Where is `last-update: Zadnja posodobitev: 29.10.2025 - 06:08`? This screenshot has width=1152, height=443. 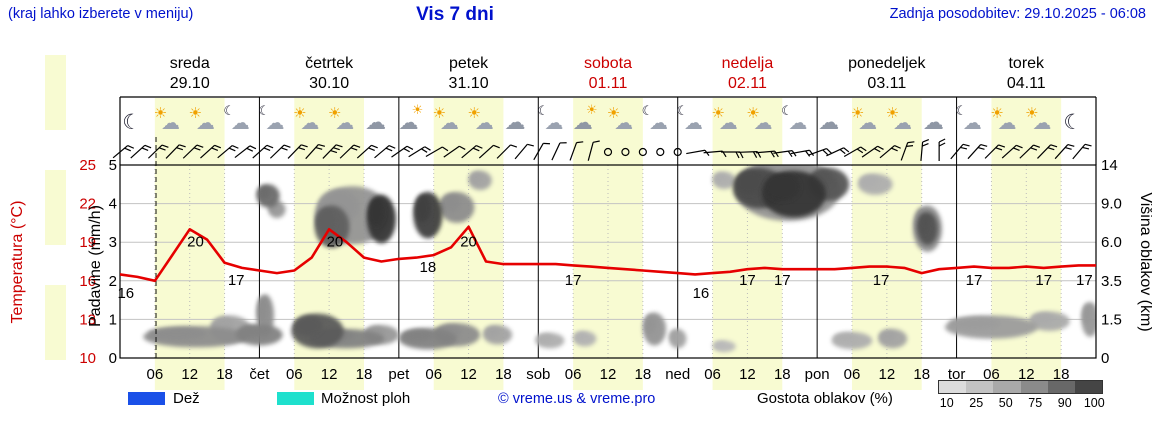
last-update: Zadnja posodobitev: 29.10.2025 - 06:08 is located at coordinates (1017, 14).